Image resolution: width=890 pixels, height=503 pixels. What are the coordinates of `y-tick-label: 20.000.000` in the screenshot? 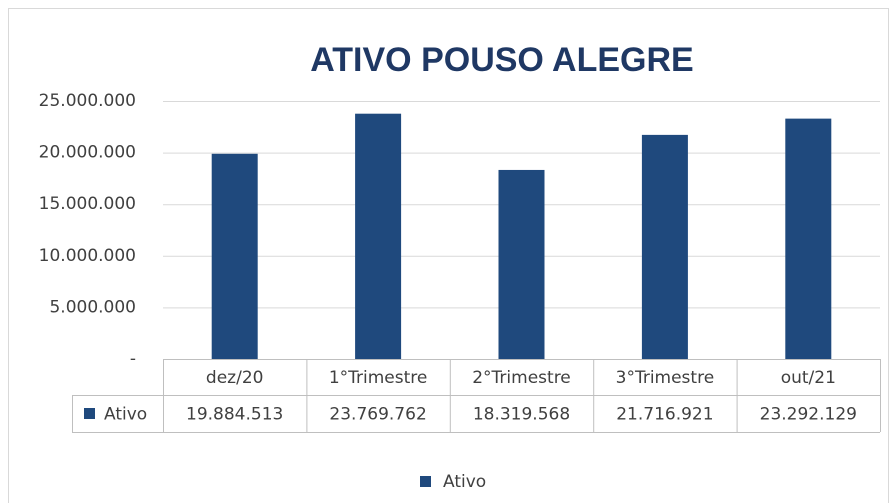 It's located at (87, 153).